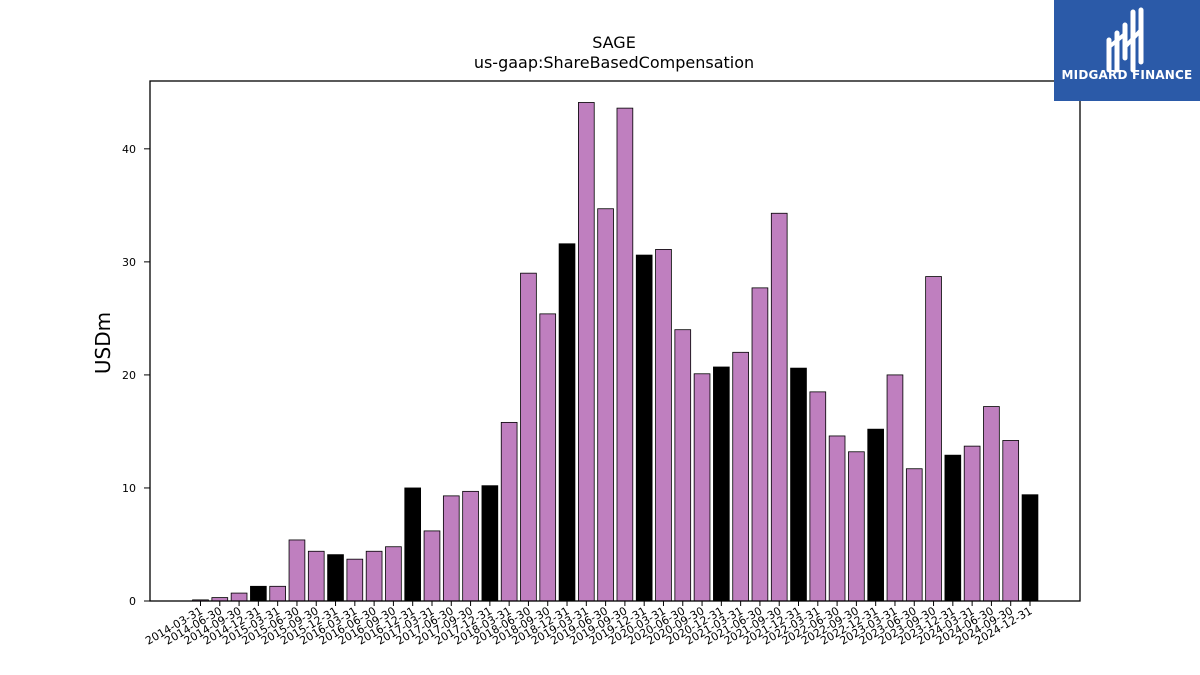 Image resolution: width=1200 pixels, height=675 pixels. I want to click on logo-text: MIDGARD FINANCE, so click(1127, 75).